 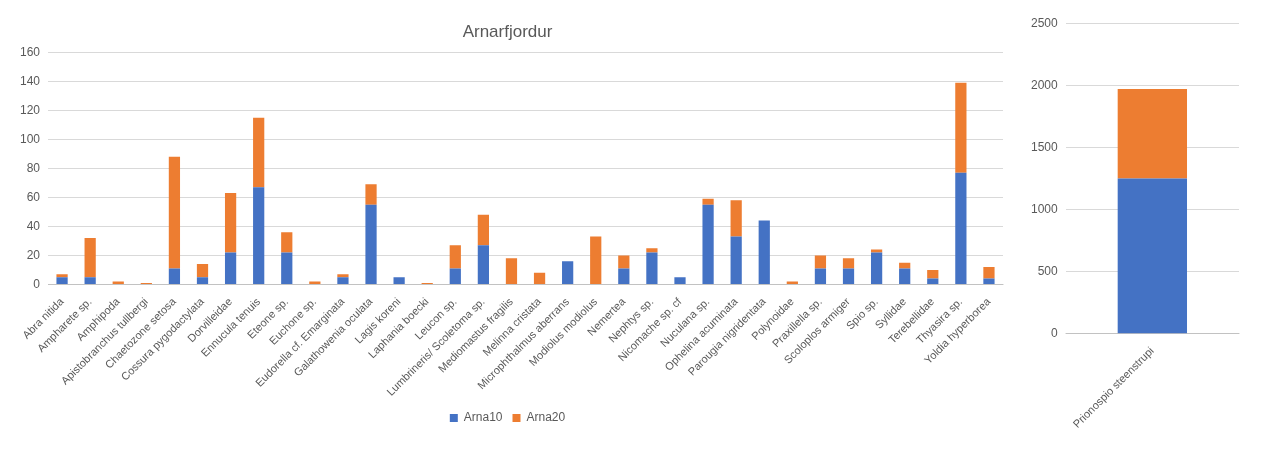 What do you see at coordinates (1044, 22) in the screenshot?
I see `y-tick-label: 2500` at bounding box center [1044, 22].